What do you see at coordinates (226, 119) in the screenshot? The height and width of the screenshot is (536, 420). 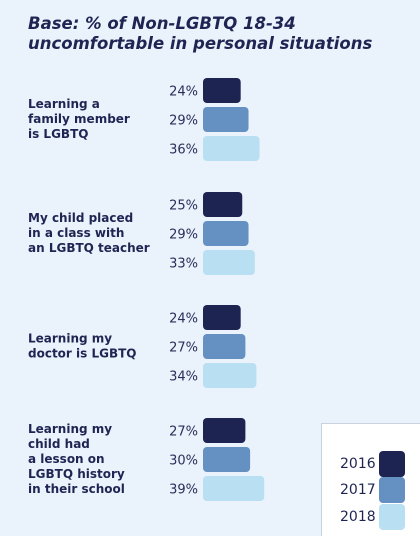 I see `bar-1-2017` at bounding box center [226, 119].